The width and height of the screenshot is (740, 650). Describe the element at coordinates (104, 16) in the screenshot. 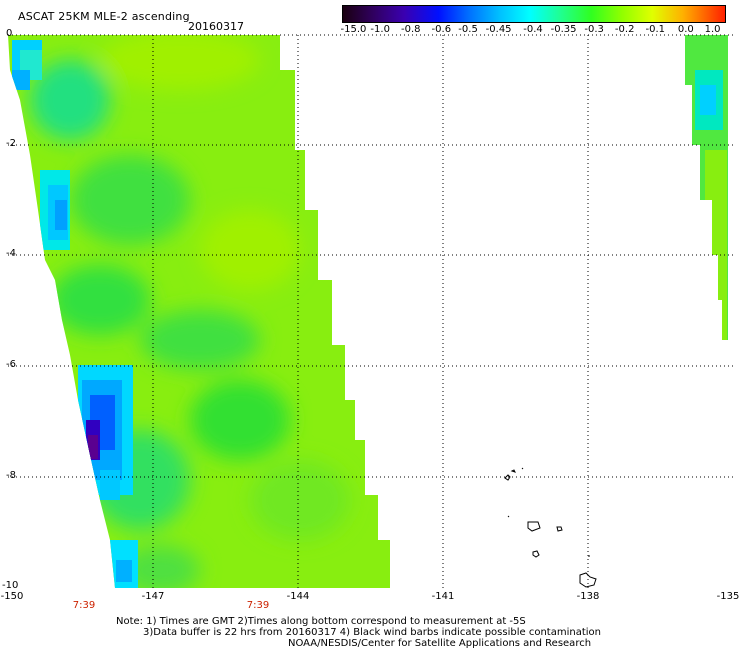

I see `map-title: ASCAT 25KM MLE-2 ascending` at that location.